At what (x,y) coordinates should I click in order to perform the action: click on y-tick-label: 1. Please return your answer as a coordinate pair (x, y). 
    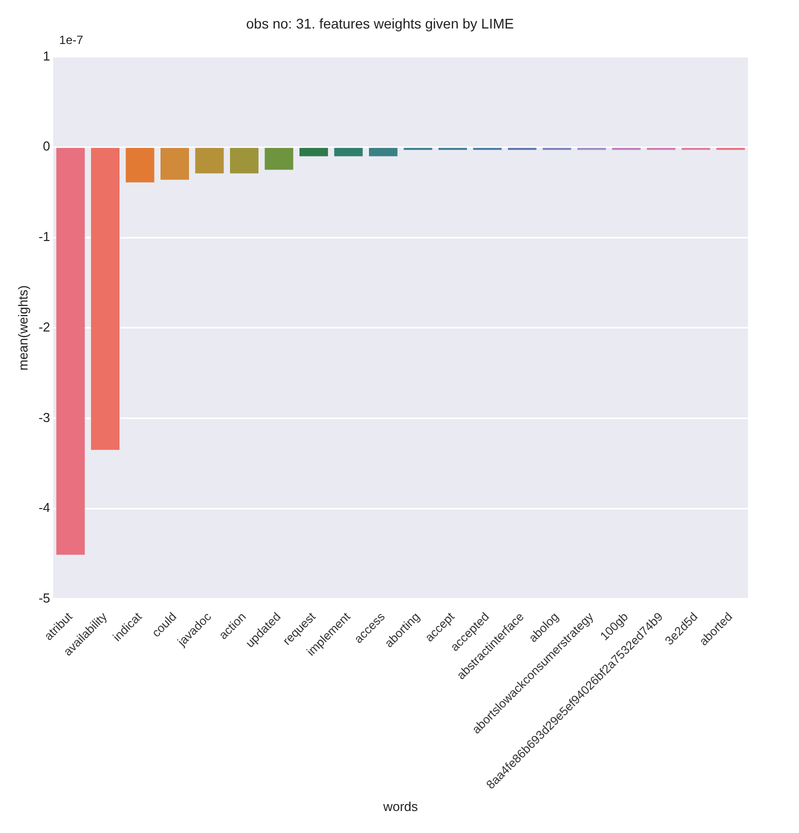
    Looking at the image, I should click on (46, 56).